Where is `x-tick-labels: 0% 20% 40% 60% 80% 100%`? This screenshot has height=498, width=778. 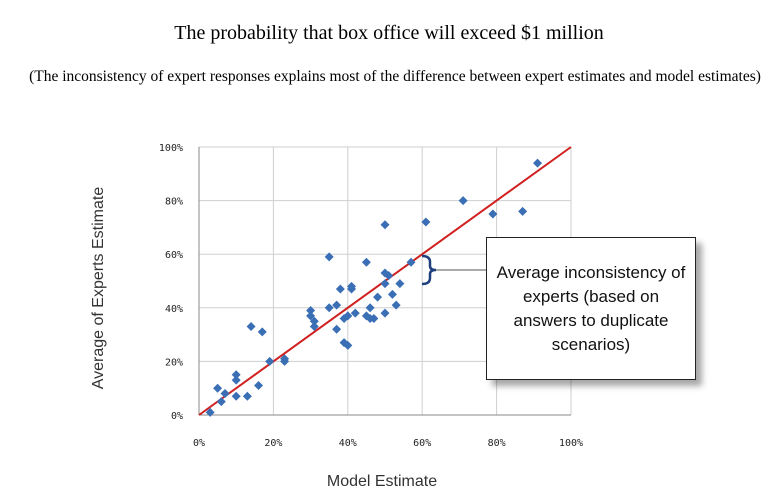
x-tick-labels: 0% 20% 40% 60% 80% 100% is located at coordinates (388, 443).